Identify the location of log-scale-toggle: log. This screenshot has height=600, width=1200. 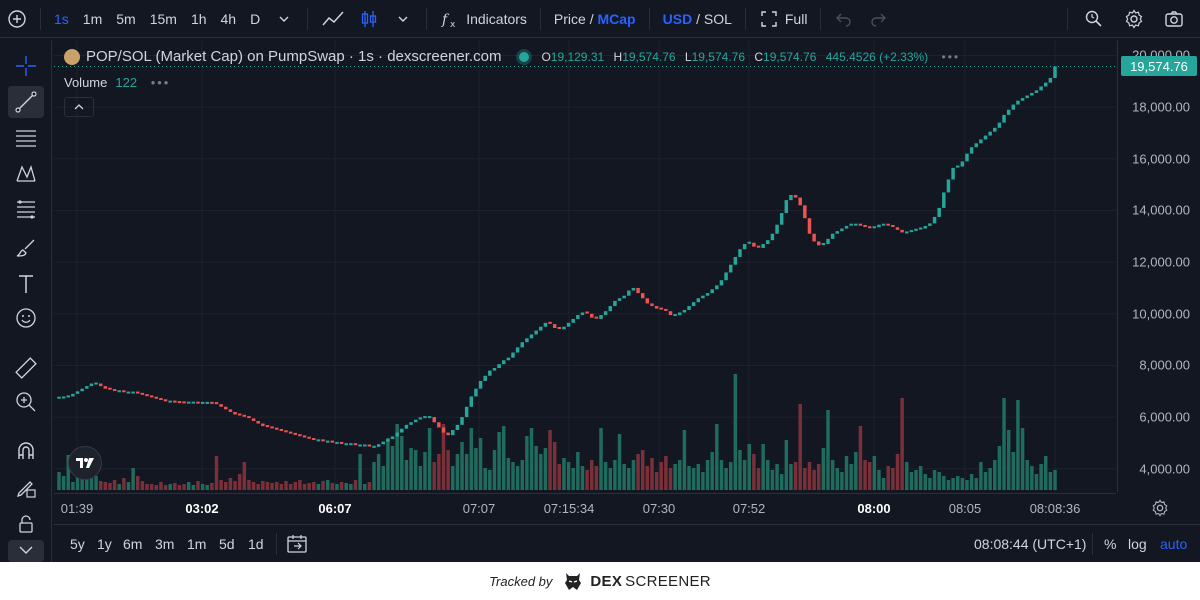
(1137, 544).